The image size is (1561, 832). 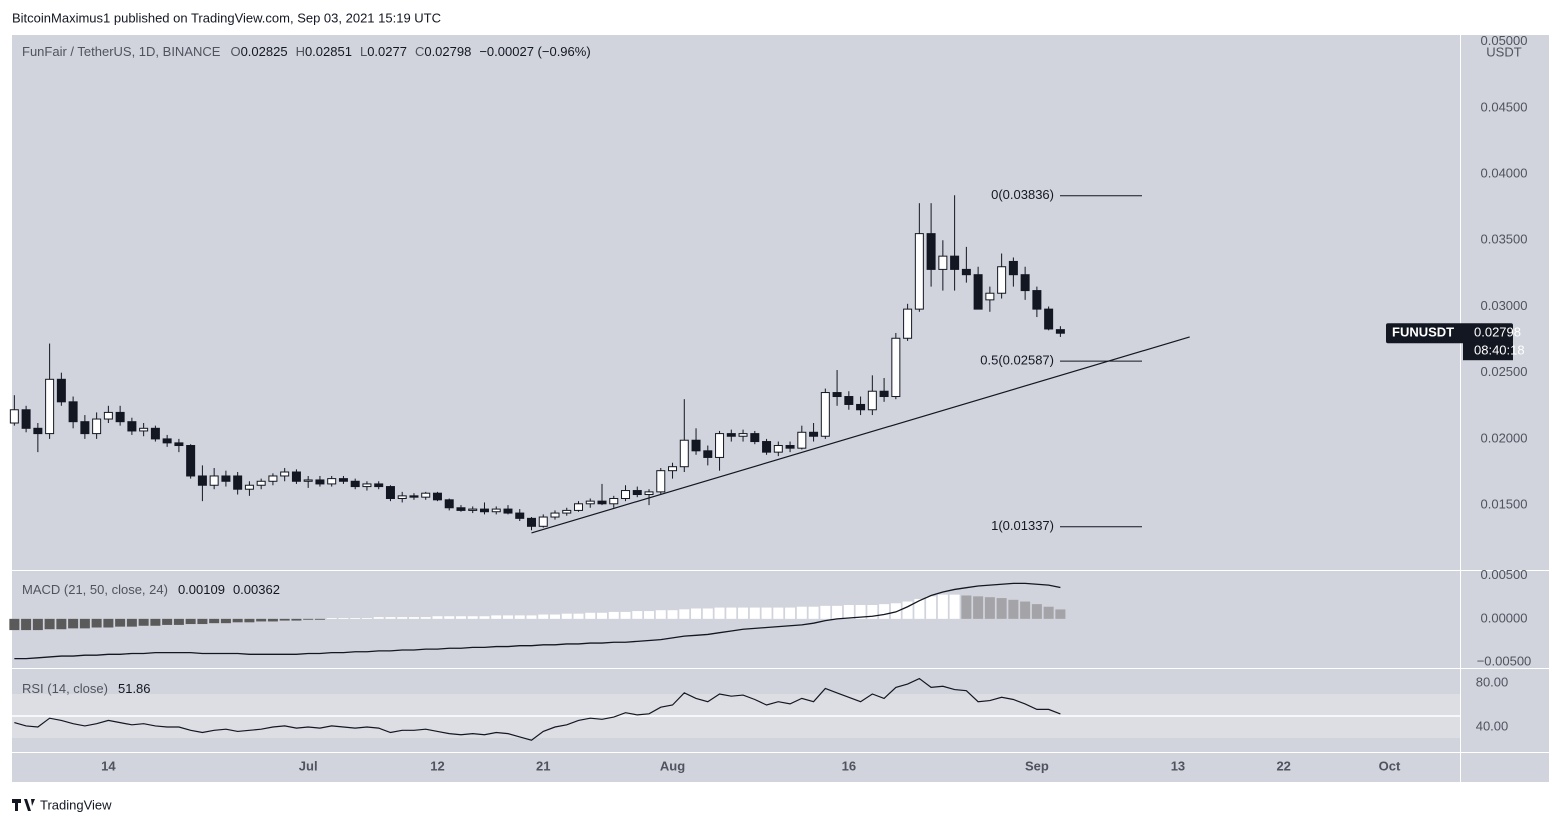 What do you see at coordinates (134, 688) in the screenshot?
I see `rsi-value: 51.86` at bounding box center [134, 688].